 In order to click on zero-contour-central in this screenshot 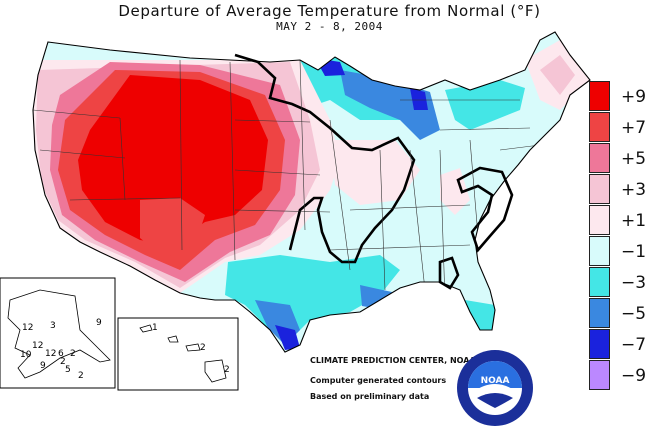, I will do `click(325, 158)`.